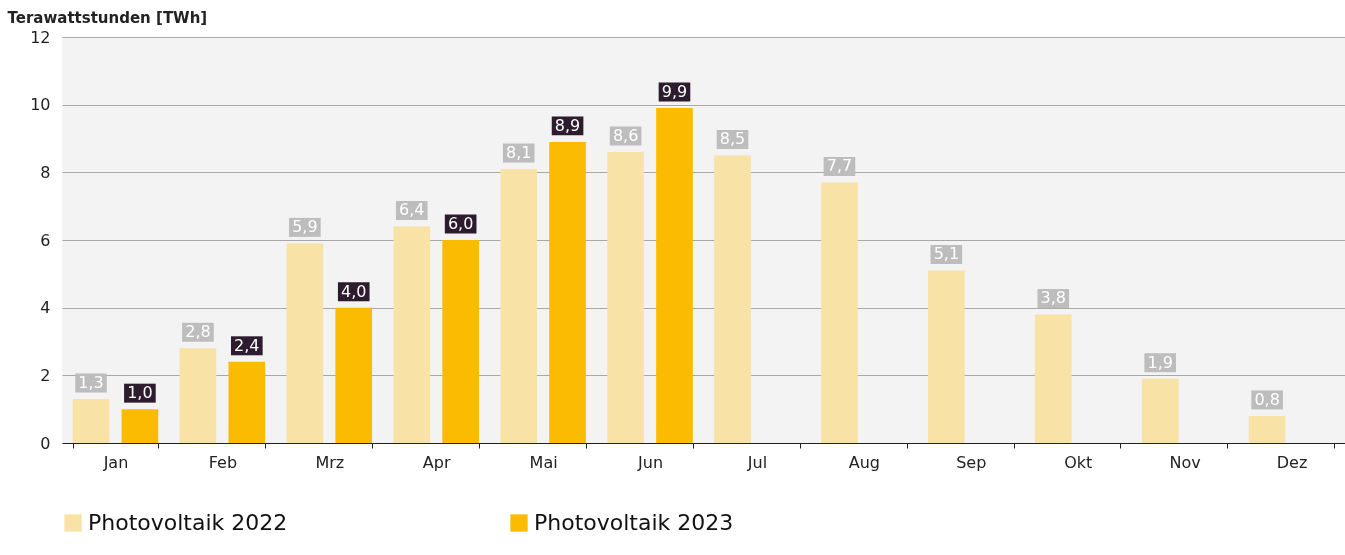 The height and width of the screenshot is (555, 1345). Describe the element at coordinates (650, 462) in the screenshot. I see `x-tick-label: Jun` at that location.